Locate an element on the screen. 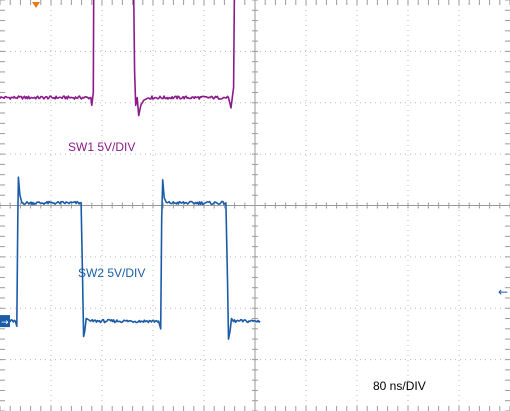 The image size is (510, 411). waveform-sw1 is located at coordinates (130, 58).